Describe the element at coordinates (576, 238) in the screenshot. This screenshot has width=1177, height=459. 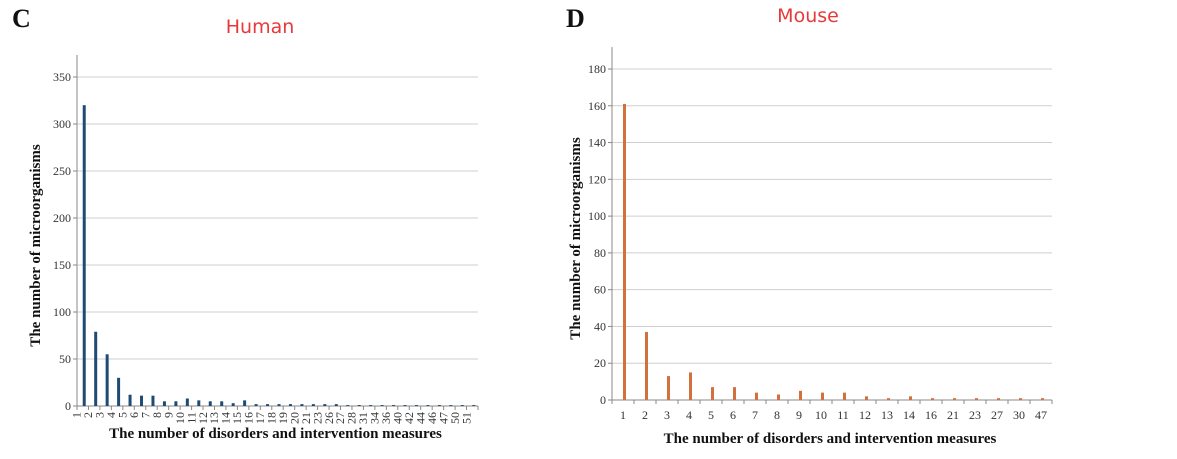
I see `y-axis-title: The number of microorganisms` at that location.